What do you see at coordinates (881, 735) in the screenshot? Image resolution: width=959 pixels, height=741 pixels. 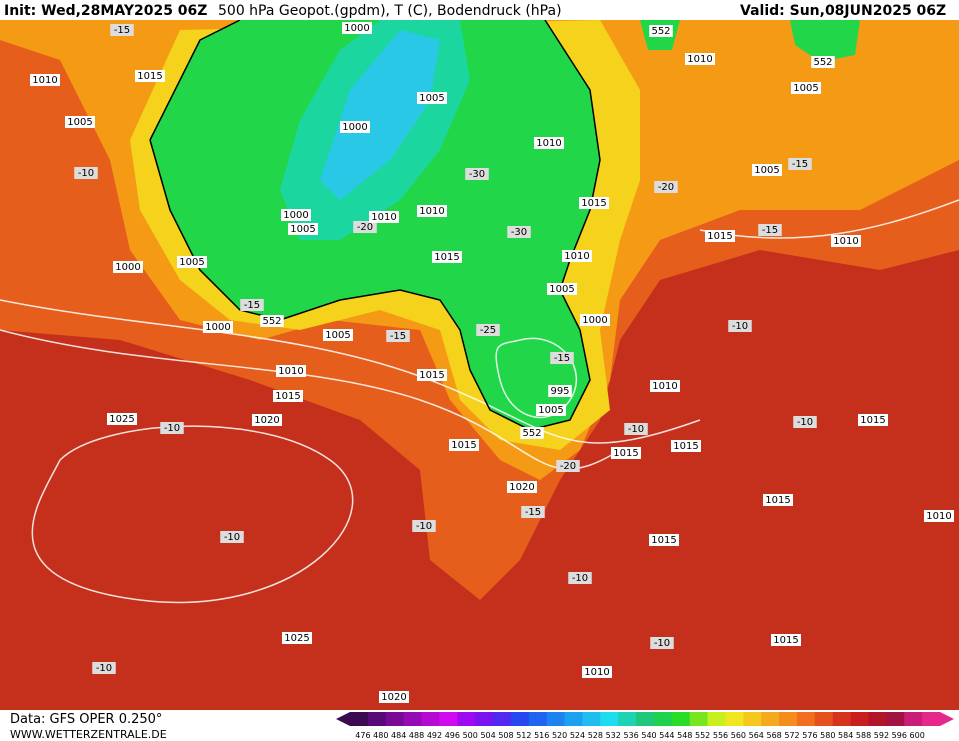 I see `colorbar-label: 592` at bounding box center [881, 735].